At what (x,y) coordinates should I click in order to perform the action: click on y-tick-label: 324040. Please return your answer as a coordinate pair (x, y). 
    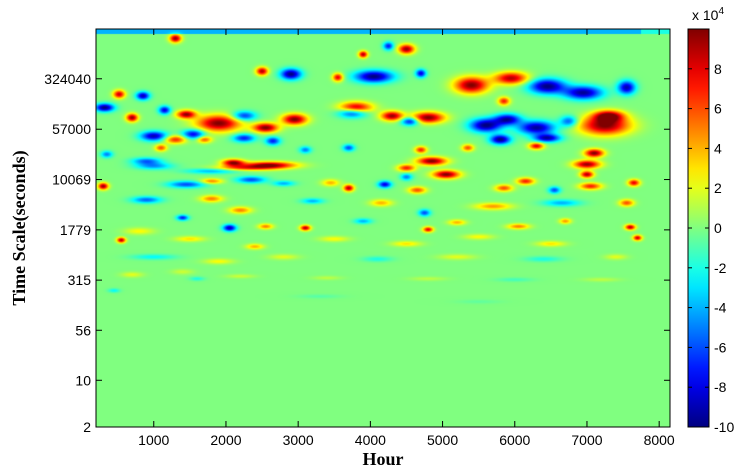
    Looking at the image, I should click on (67, 79).